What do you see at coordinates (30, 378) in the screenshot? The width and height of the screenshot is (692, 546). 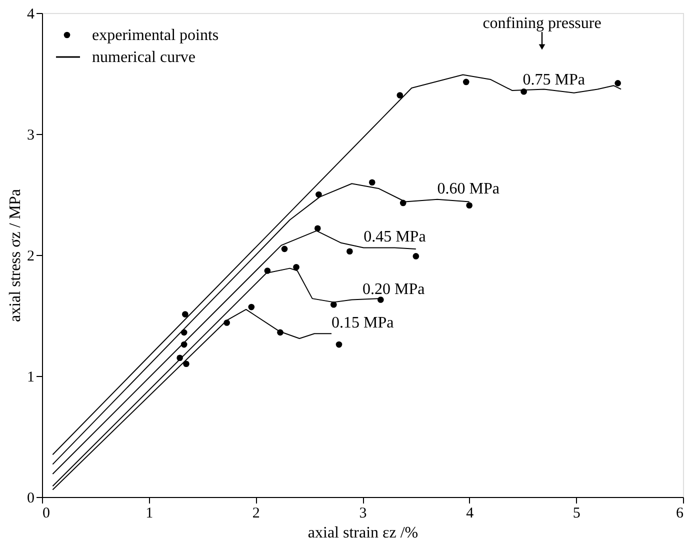 I see `y-tick-label: 1` at bounding box center [30, 378].